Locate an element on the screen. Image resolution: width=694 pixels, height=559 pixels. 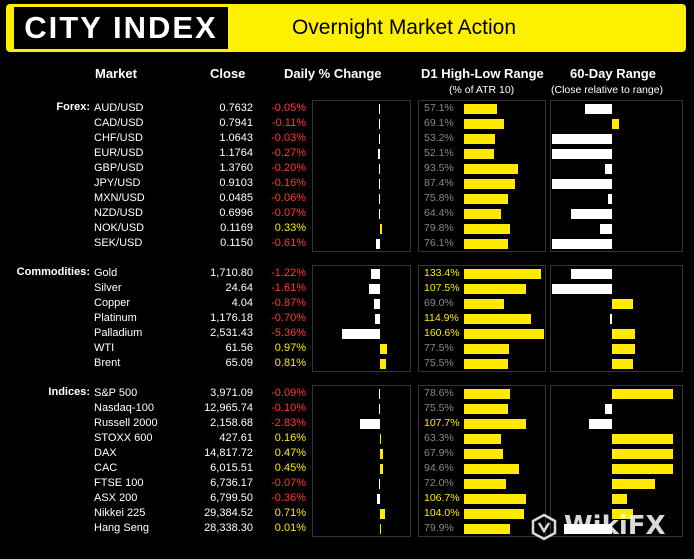
daily-change-value: -0.06% is located at coordinates (288, 198).